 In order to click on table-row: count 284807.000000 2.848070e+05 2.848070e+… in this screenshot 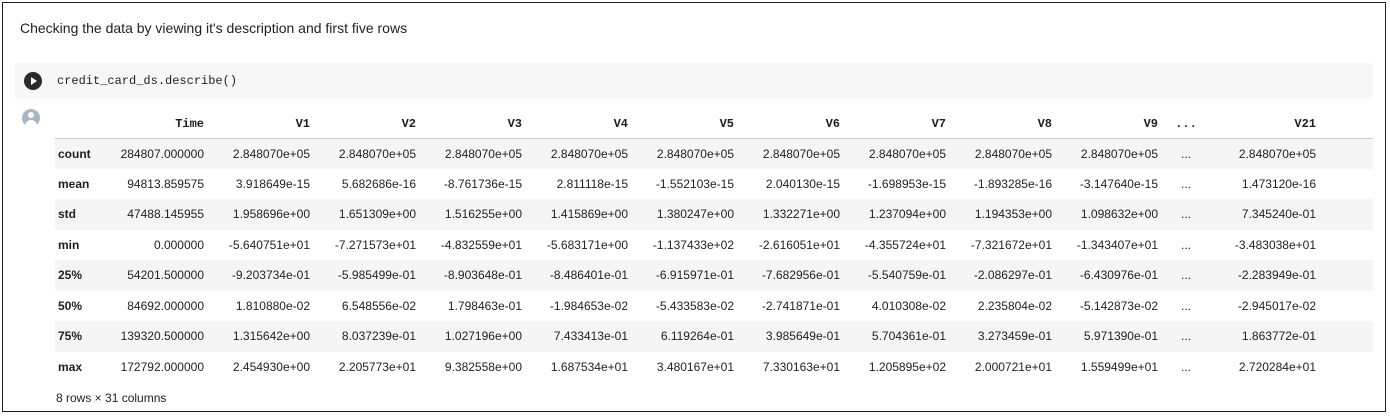, I will do `click(714, 153)`.